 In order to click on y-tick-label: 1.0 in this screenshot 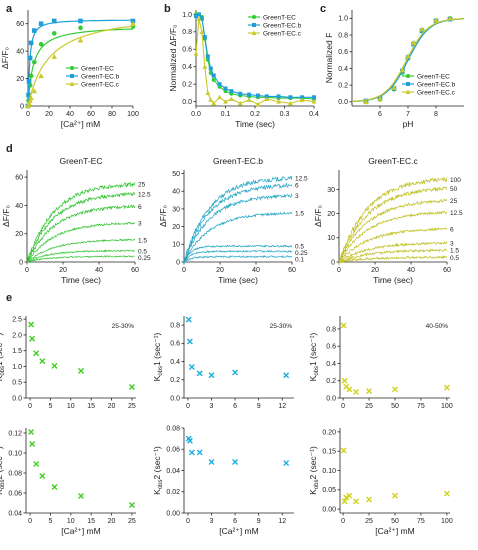, I will do `click(17, 367)`.